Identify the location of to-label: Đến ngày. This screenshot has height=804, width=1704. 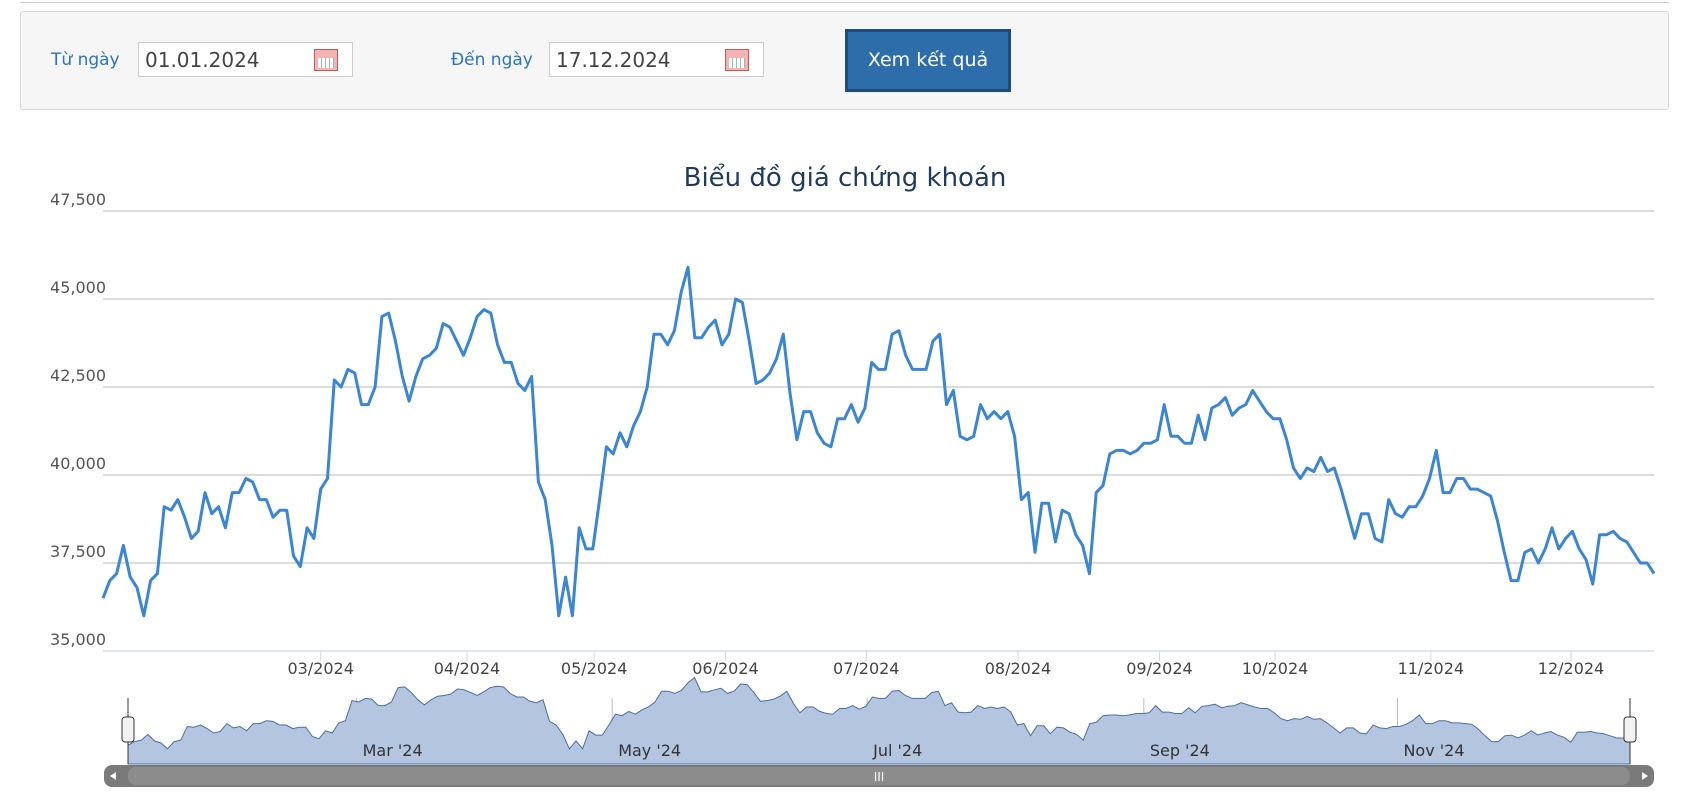
(492, 60).